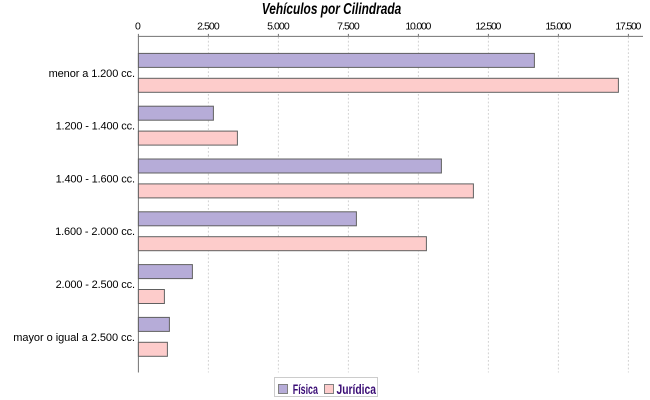 This screenshot has width=650, height=400. Describe the element at coordinates (92, 74) in the screenshot. I see `svg-text: menor a 1.200 cc.` at that location.